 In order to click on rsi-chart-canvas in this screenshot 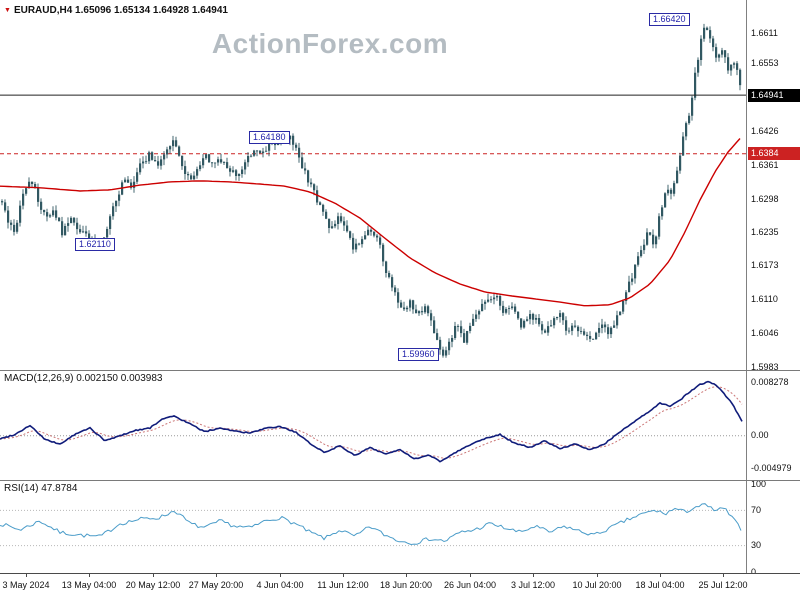, I will do `click(373, 526)`.